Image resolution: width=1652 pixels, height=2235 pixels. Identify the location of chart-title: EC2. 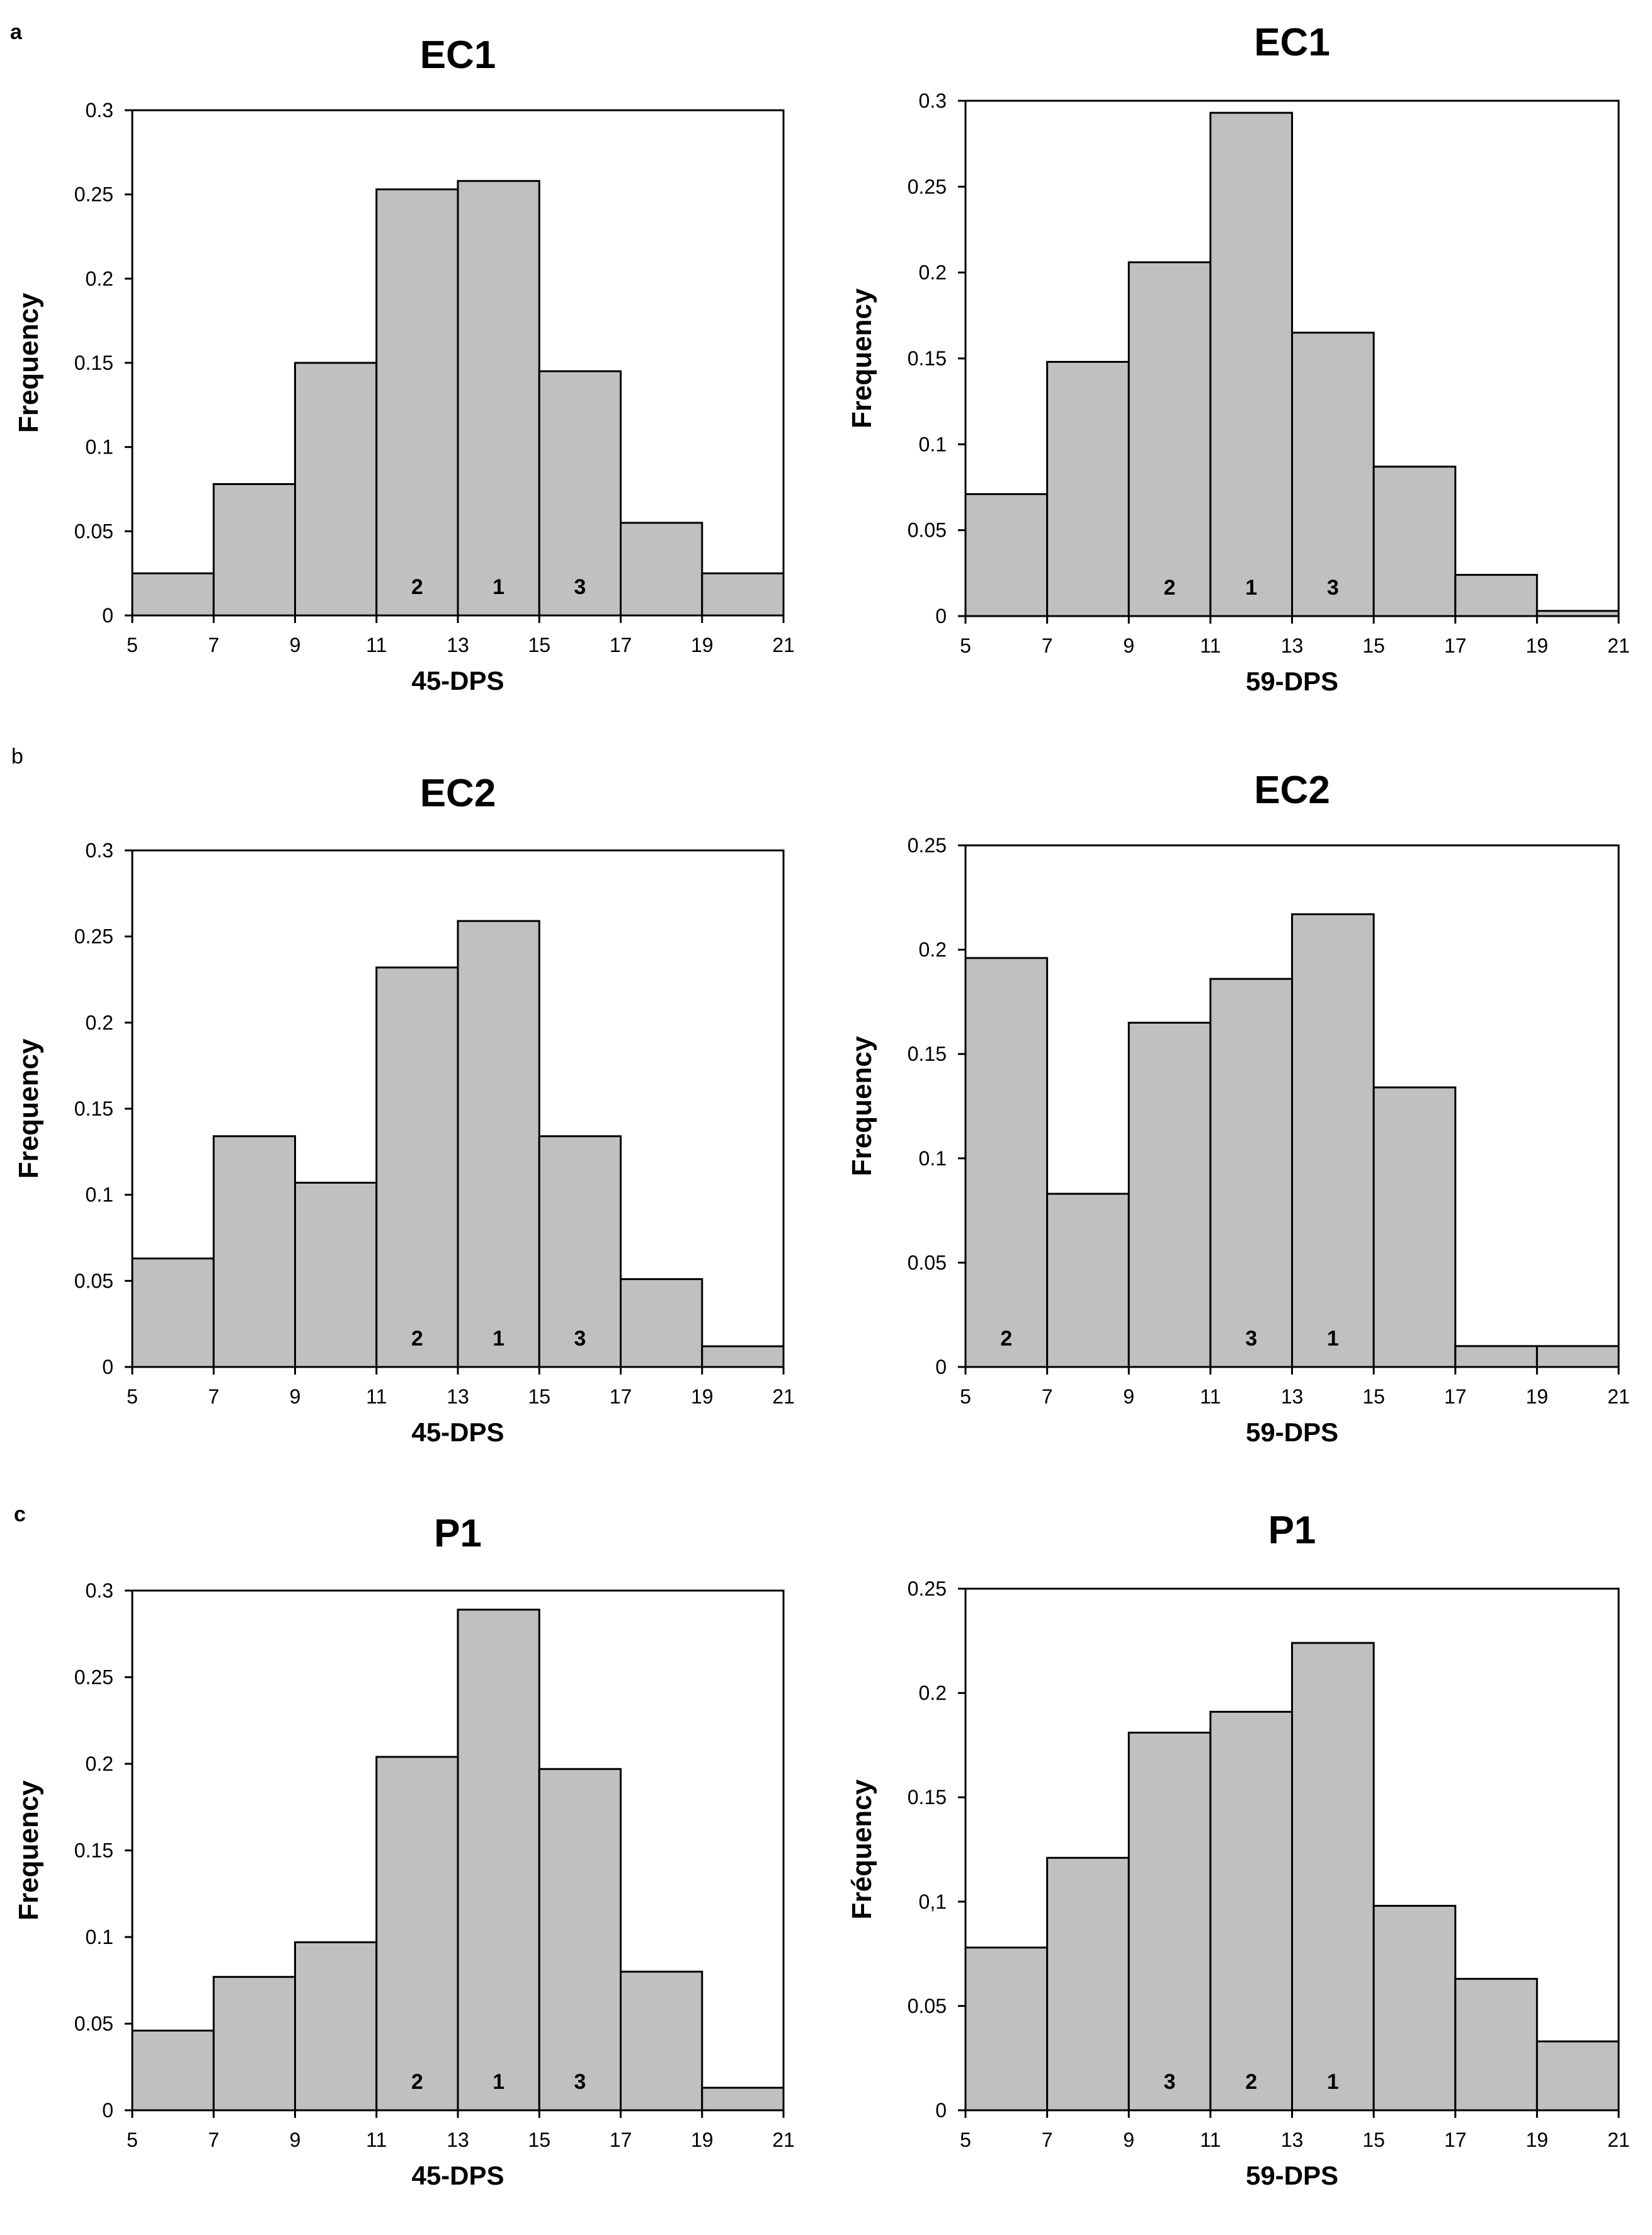
(458, 793).